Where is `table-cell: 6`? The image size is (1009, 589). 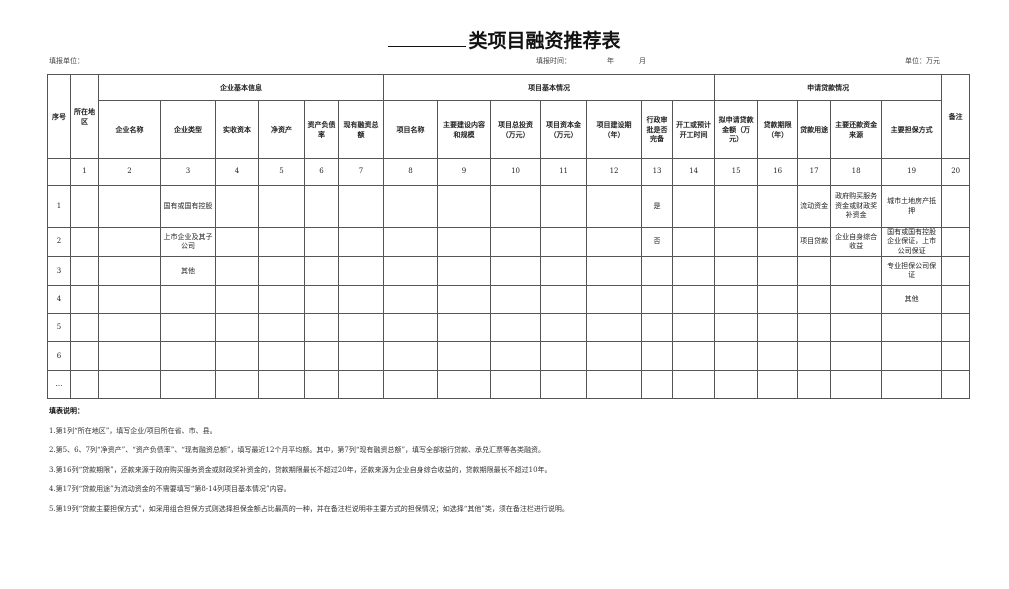 table-cell: 6 is located at coordinates (59, 356).